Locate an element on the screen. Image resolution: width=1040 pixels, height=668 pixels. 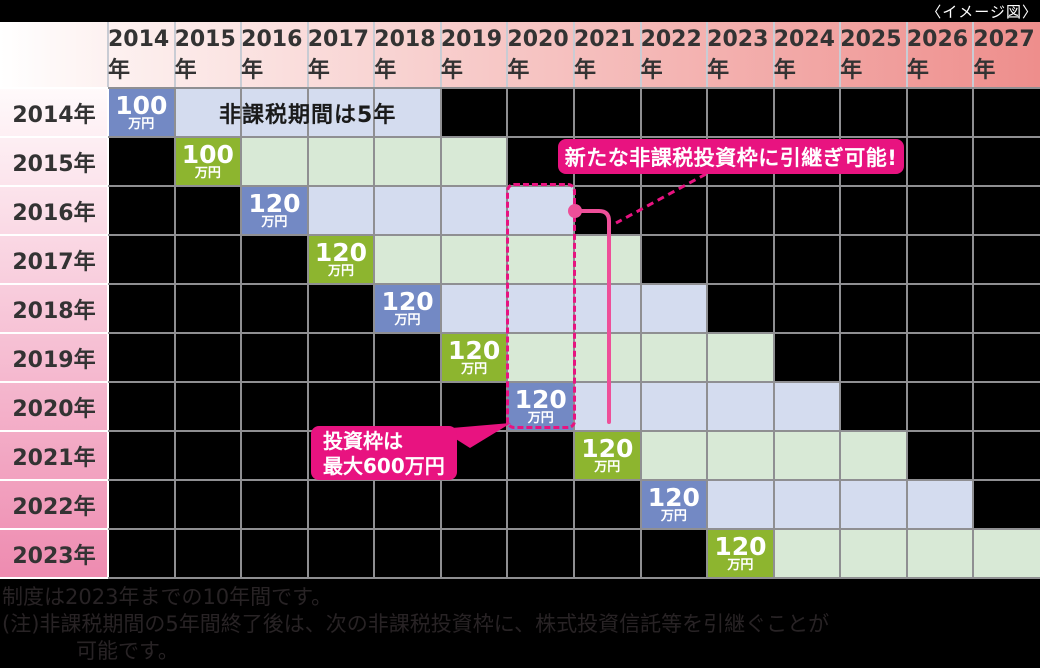
contribution-cell-2014年: 100 万円 is located at coordinates (141, 112).